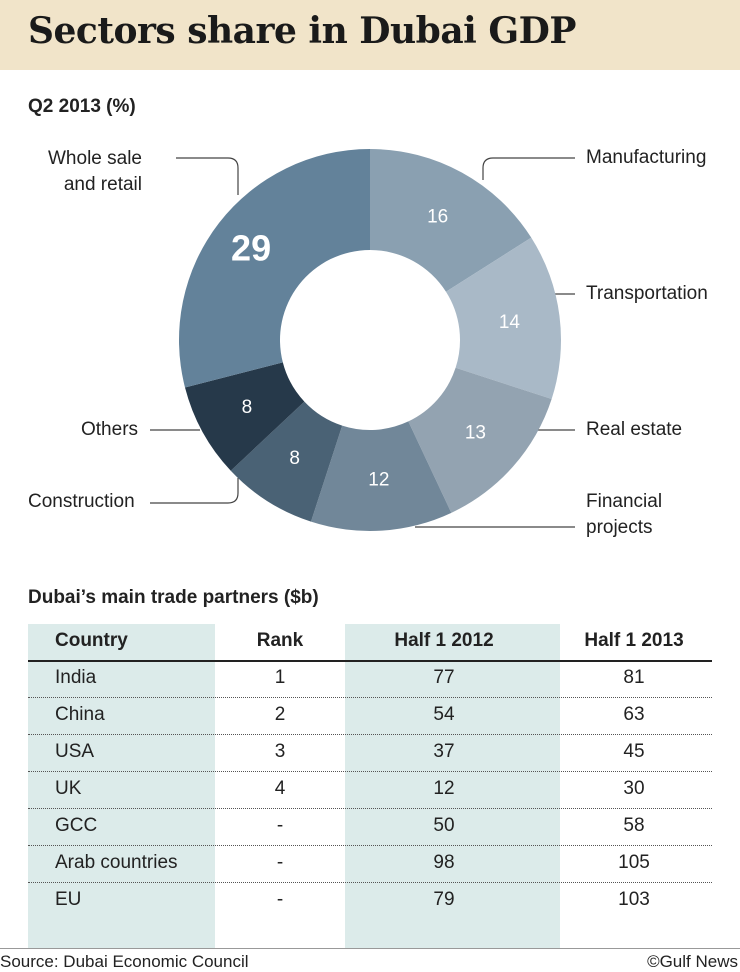 This screenshot has height=972, width=740. What do you see at coordinates (76, 677) in the screenshot?
I see `table-cell: India` at bounding box center [76, 677].